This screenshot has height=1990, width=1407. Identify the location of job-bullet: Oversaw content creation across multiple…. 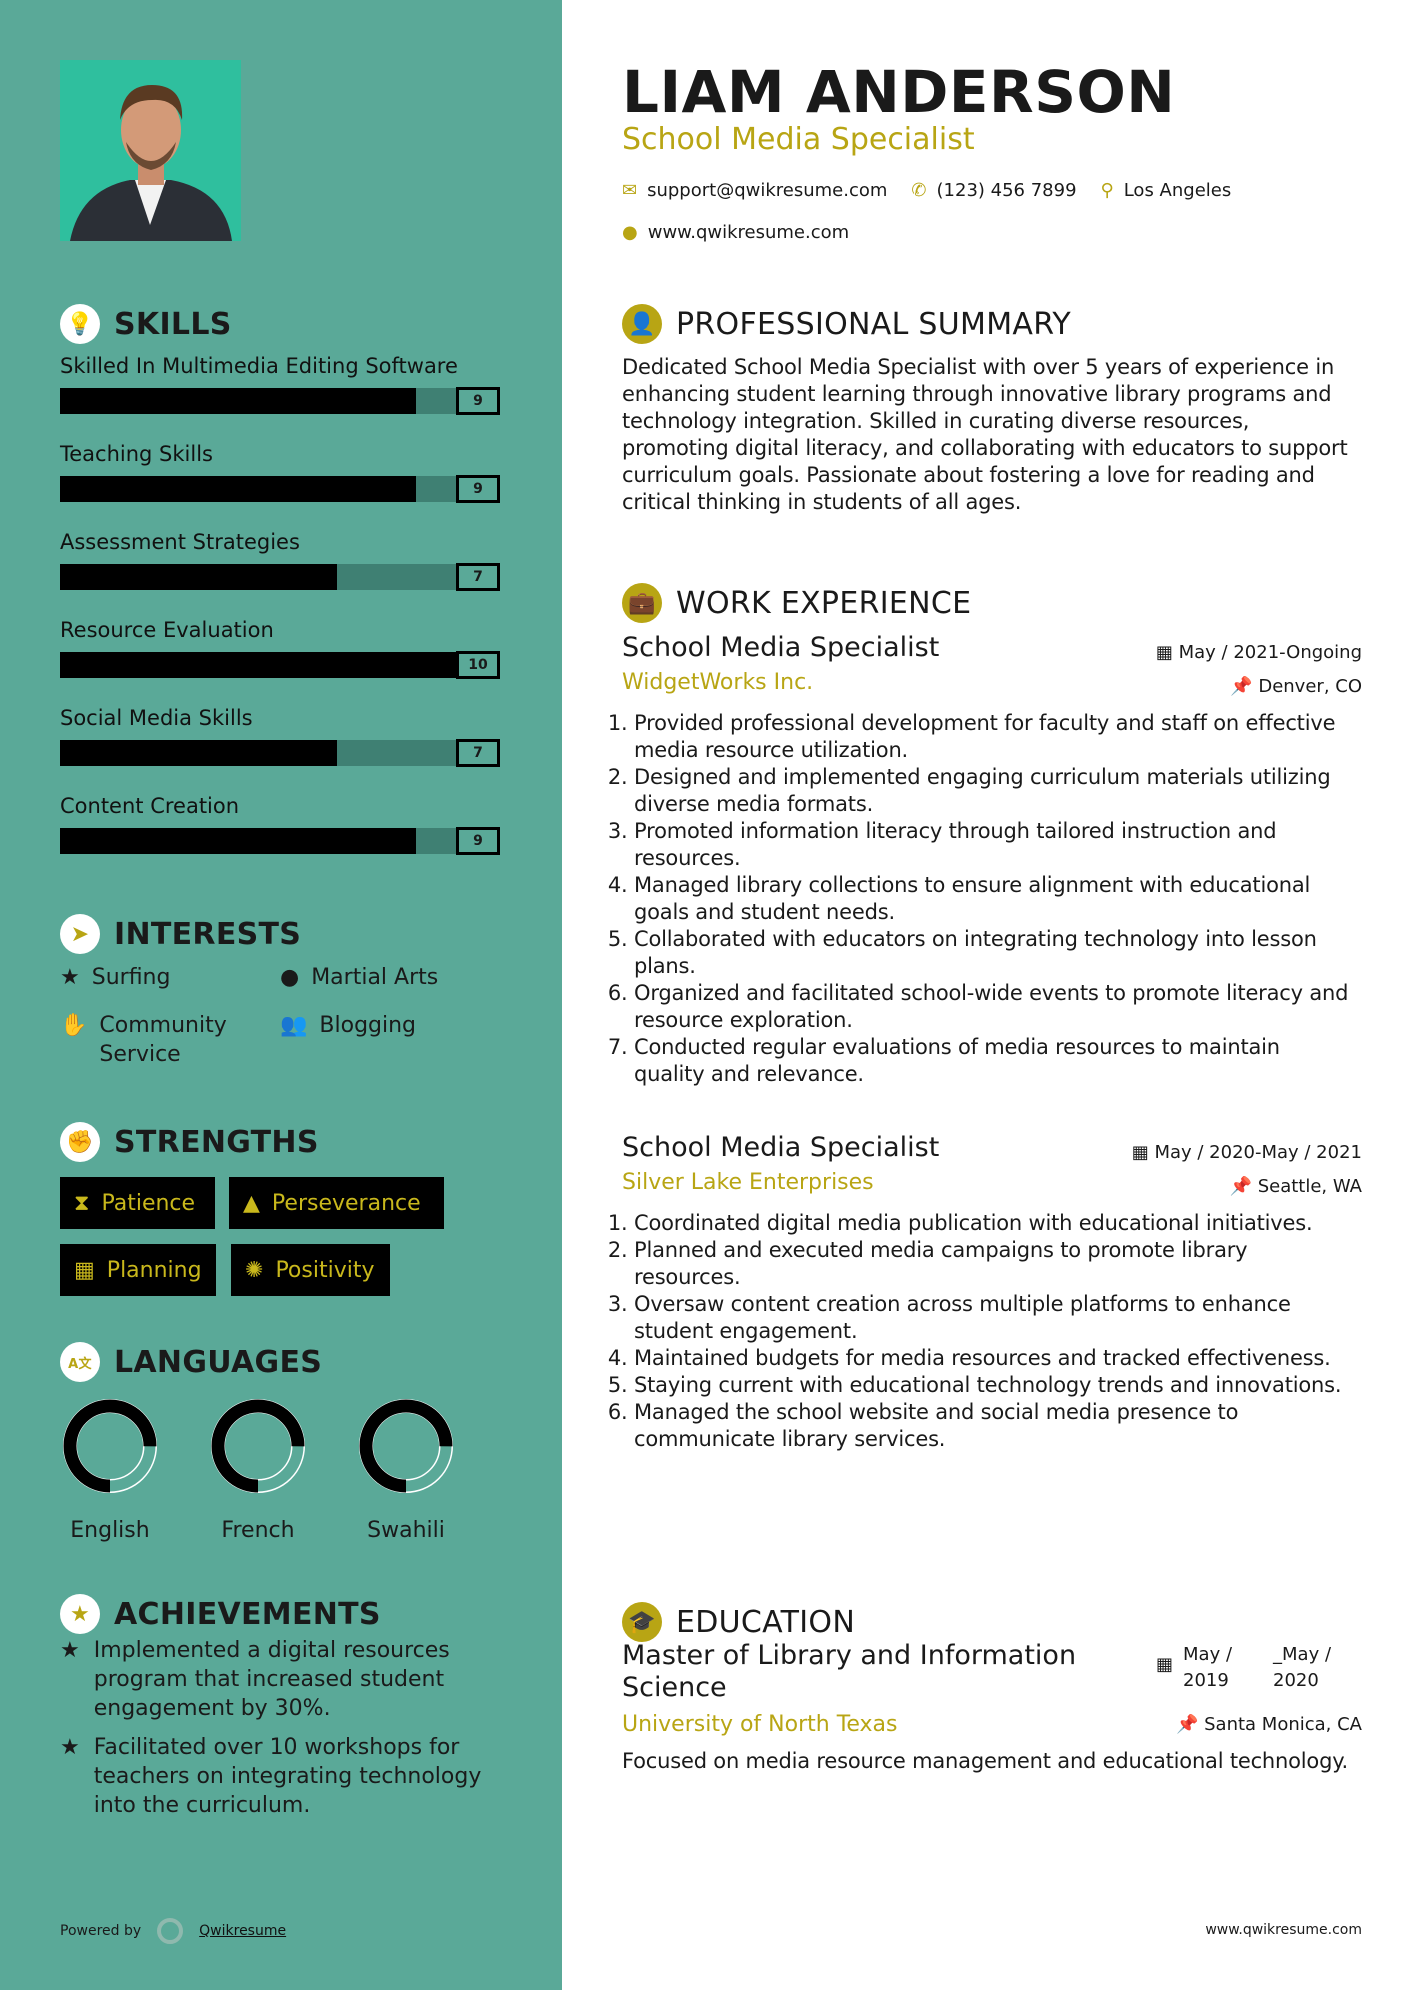
(994, 1318).